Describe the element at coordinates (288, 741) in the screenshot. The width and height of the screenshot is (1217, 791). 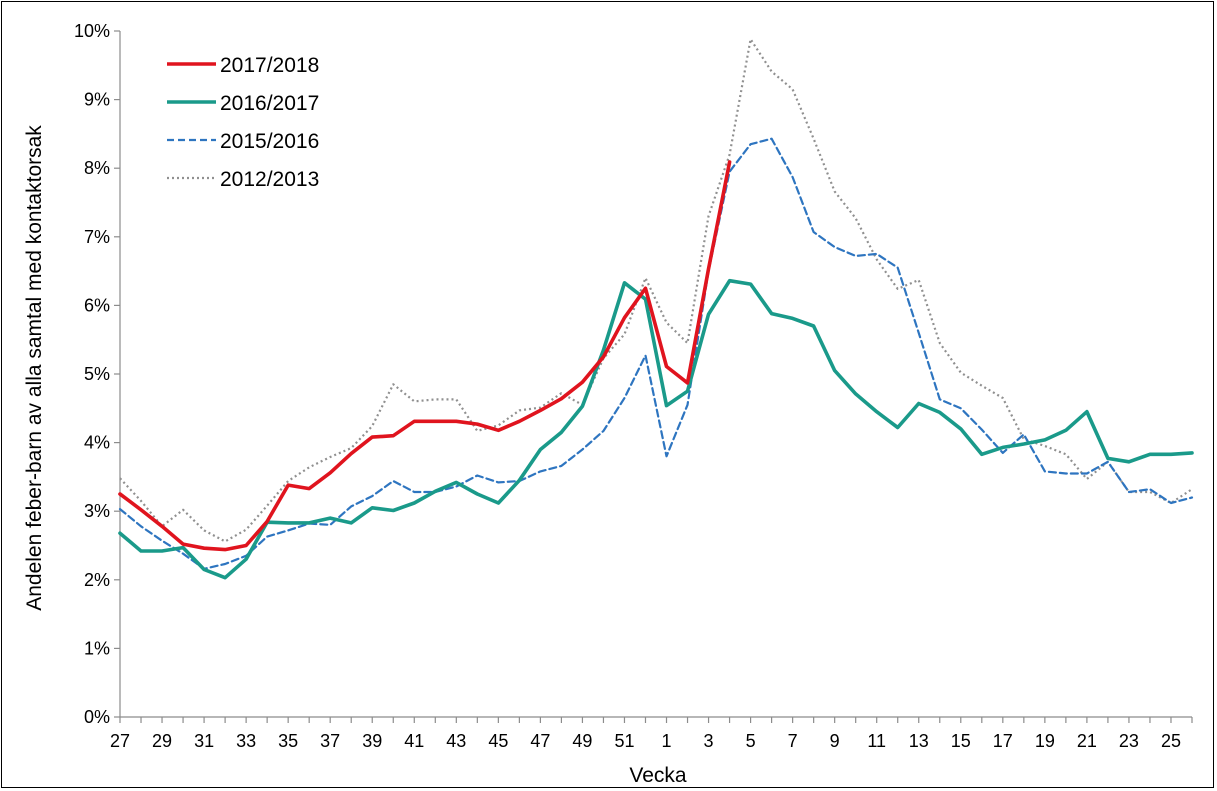
I see `x-tick-label: 35` at that location.